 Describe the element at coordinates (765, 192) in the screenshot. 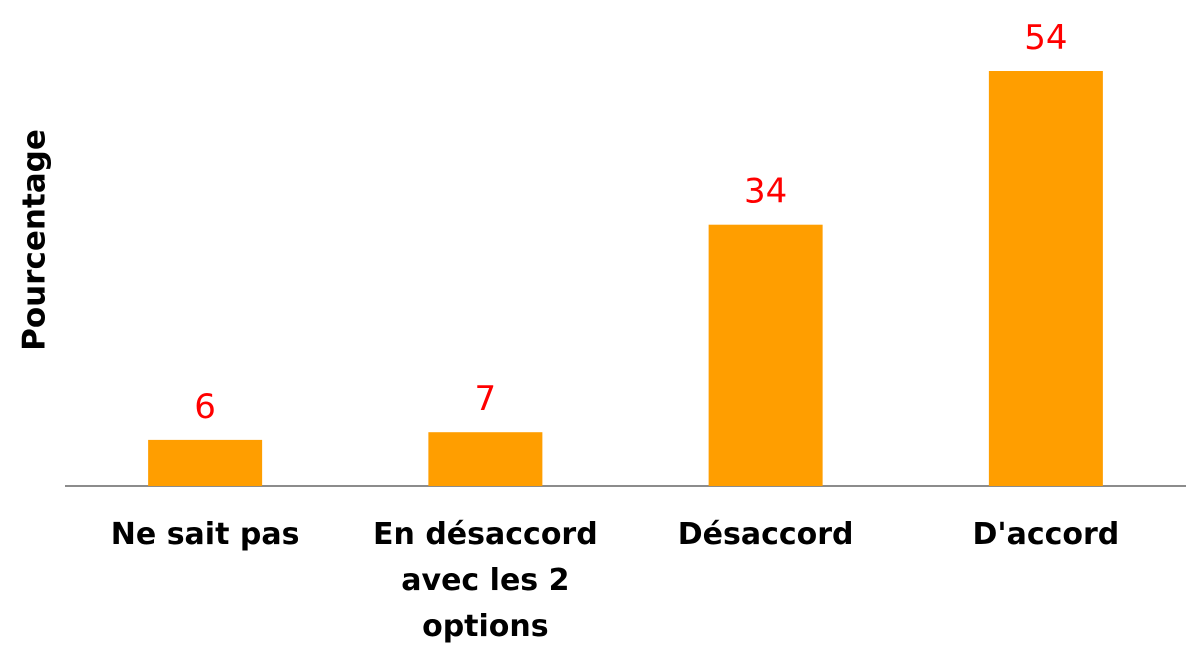

I see `value-label: 34` at that location.